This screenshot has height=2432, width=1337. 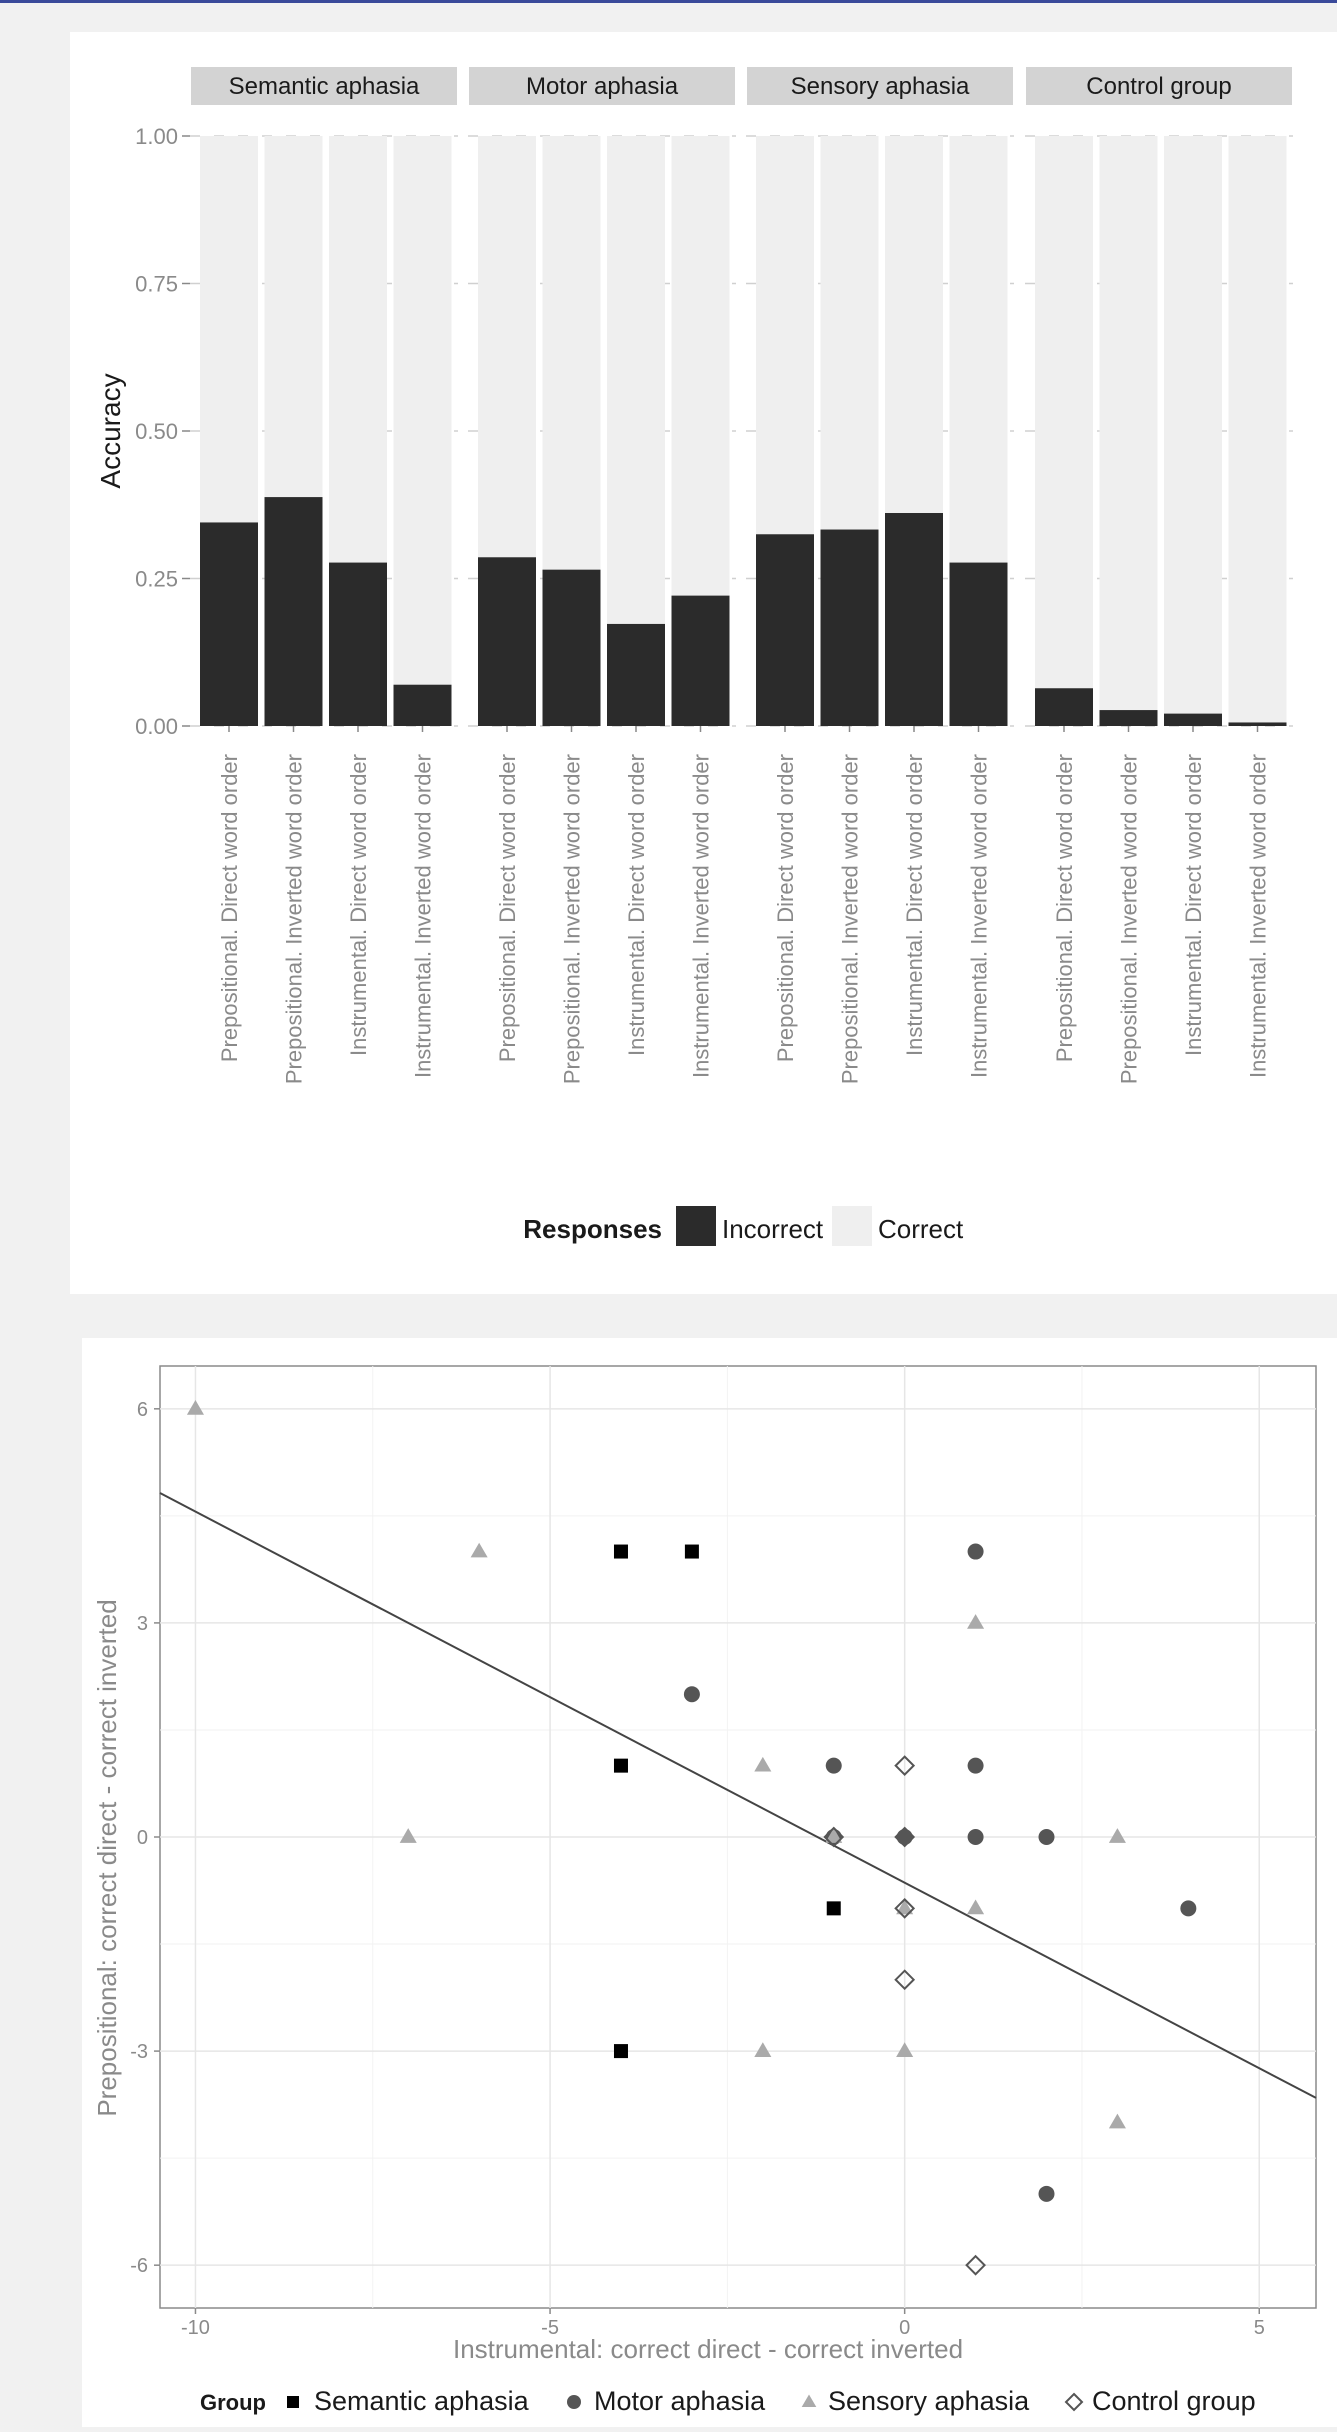 What do you see at coordinates (139, 2266) in the screenshot?
I see `y-tick-label: -6` at bounding box center [139, 2266].